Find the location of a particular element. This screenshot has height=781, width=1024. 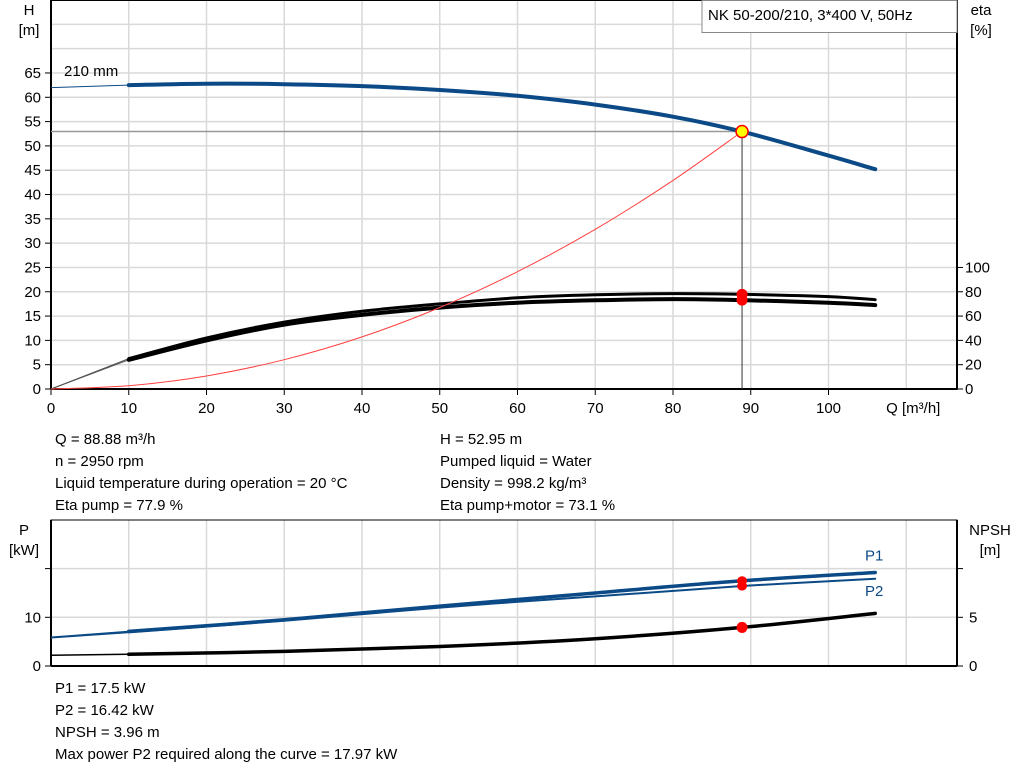

info-q: Q = 88.88 m³/h is located at coordinates (105, 439).